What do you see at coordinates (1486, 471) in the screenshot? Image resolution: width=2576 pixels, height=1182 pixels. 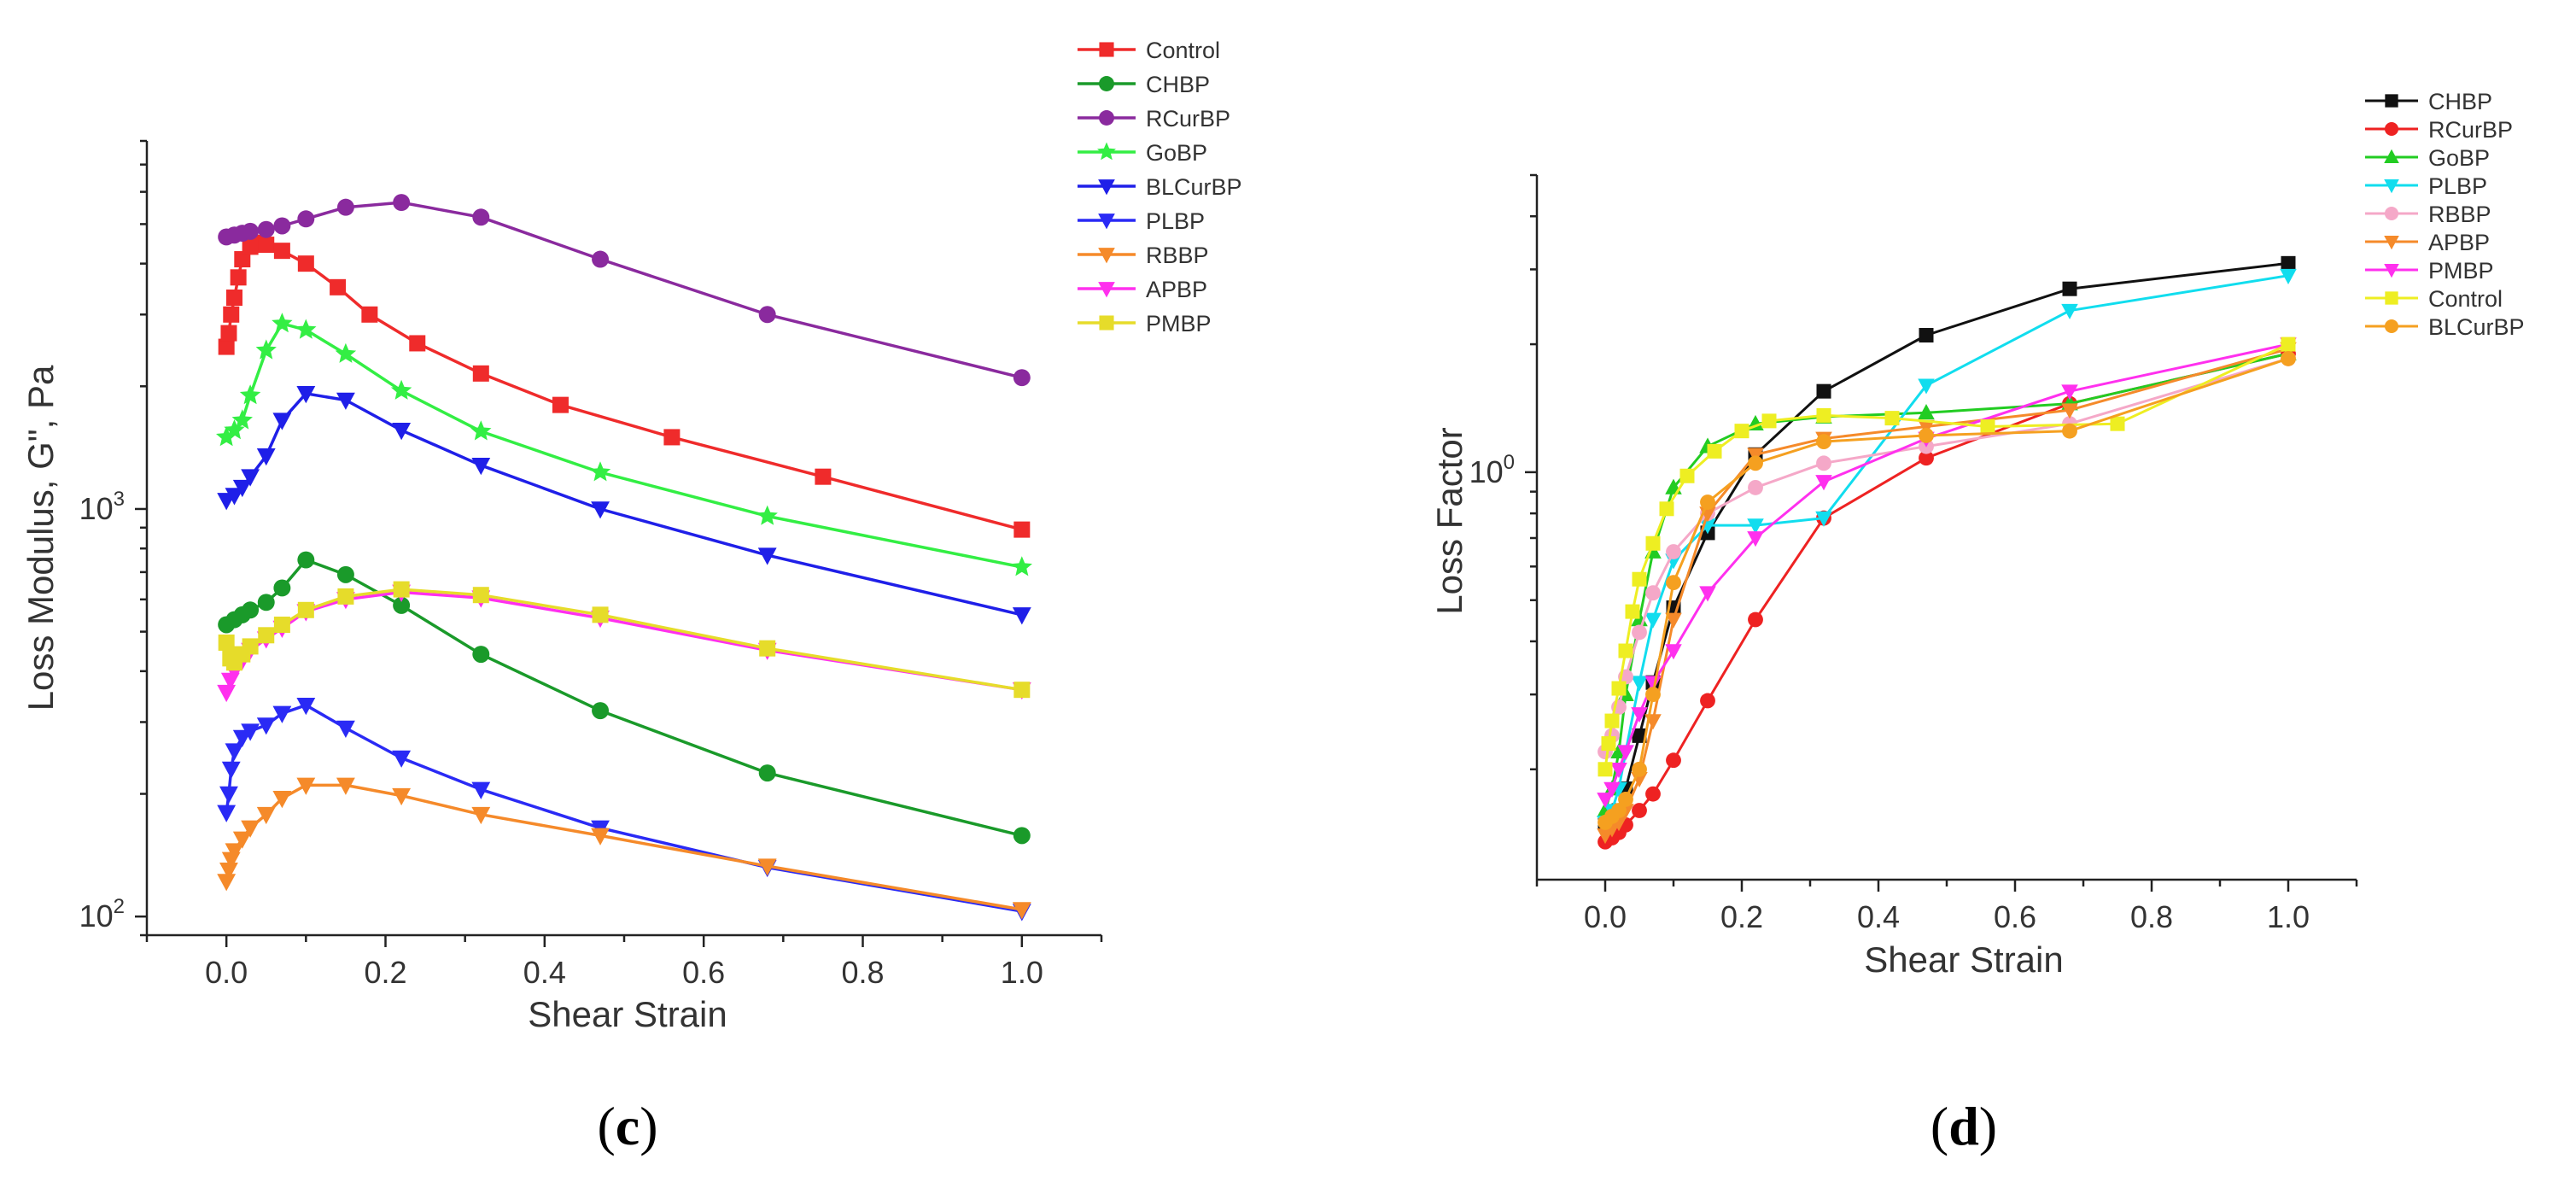 I see `panel-d-y-tick-base: 10` at bounding box center [1486, 471].